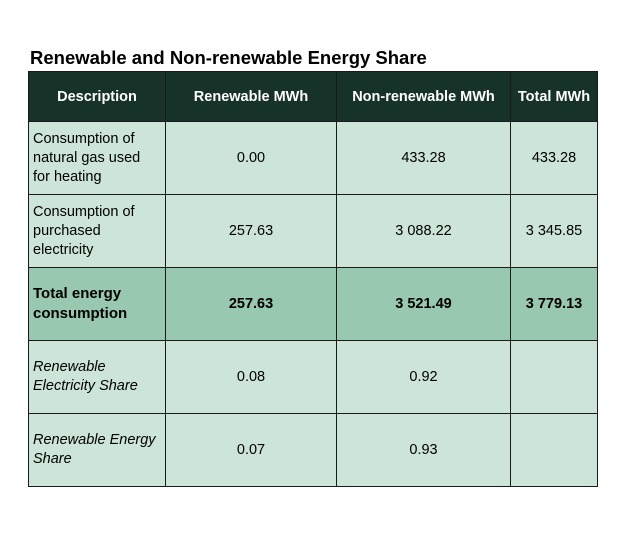 This screenshot has width=630, height=550. Describe the element at coordinates (554, 231) in the screenshot. I see `row-total: 3 345.85` at that location.